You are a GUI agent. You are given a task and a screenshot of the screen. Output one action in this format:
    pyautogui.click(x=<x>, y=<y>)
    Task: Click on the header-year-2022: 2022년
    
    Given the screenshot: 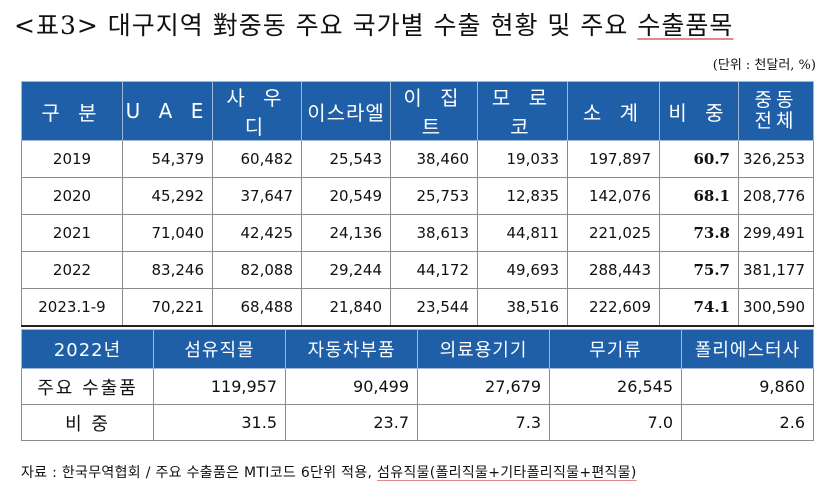 What is the action you would take?
    pyautogui.click(x=87, y=349)
    